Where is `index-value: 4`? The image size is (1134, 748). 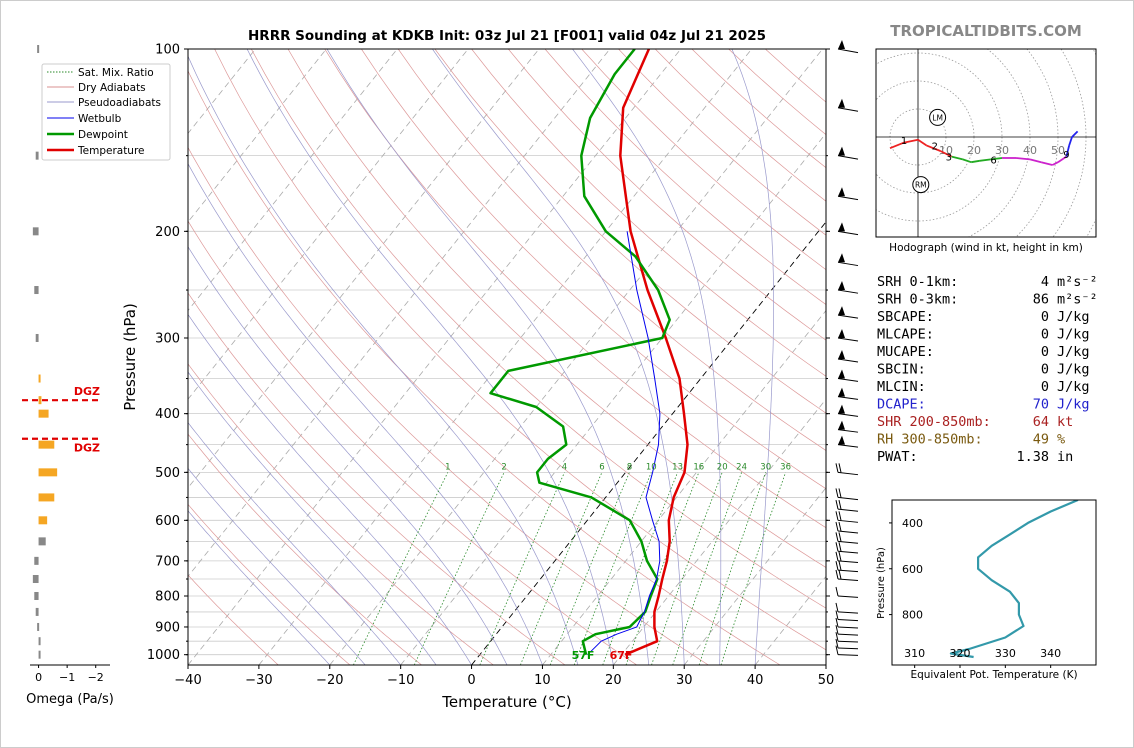
index-value: 4 is located at coordinates (1045, 282).